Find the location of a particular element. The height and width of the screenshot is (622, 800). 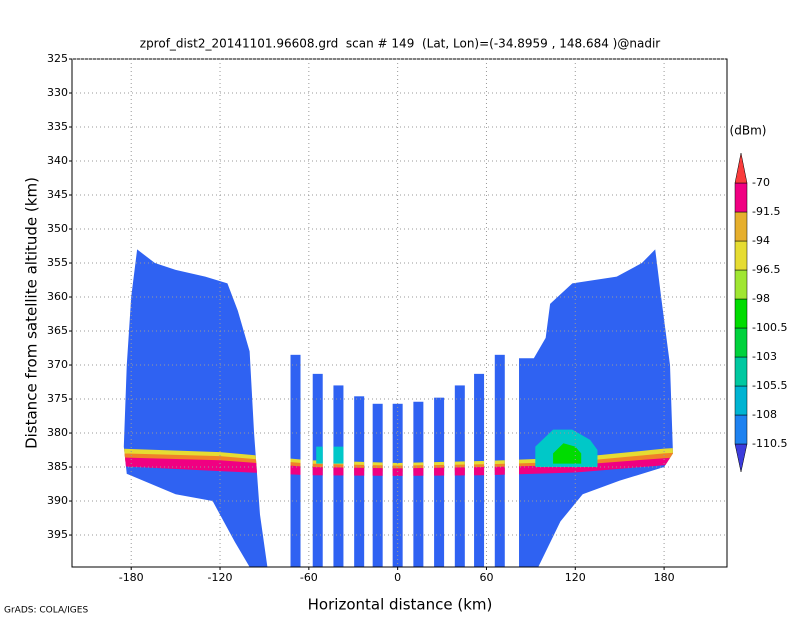

colorbar-label: -103 is located at coordinates (764, 356).